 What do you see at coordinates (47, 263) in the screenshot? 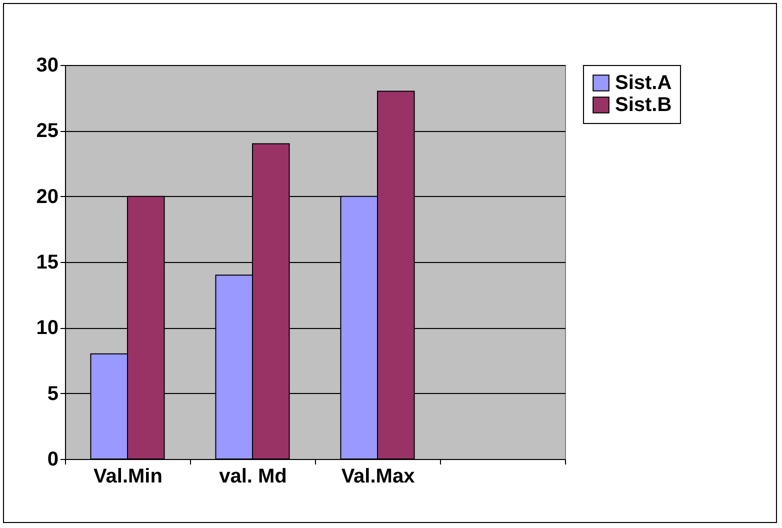
I see `y-tick-label: 15` at bounding box center [47, 263].